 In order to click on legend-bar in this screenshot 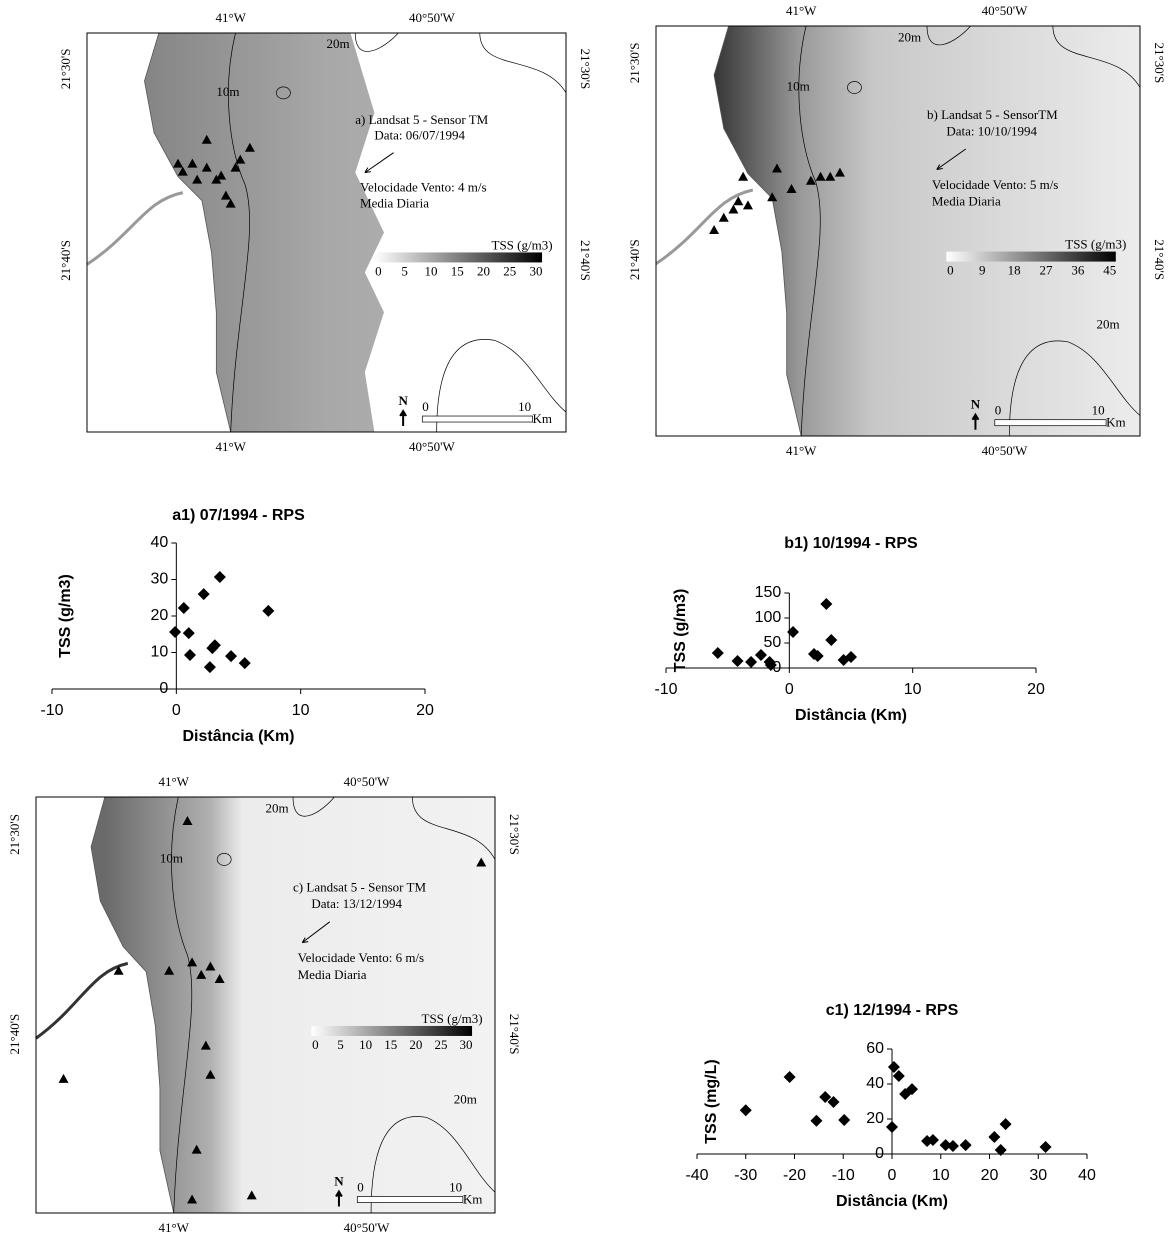, I will do `click(458, 257)`.